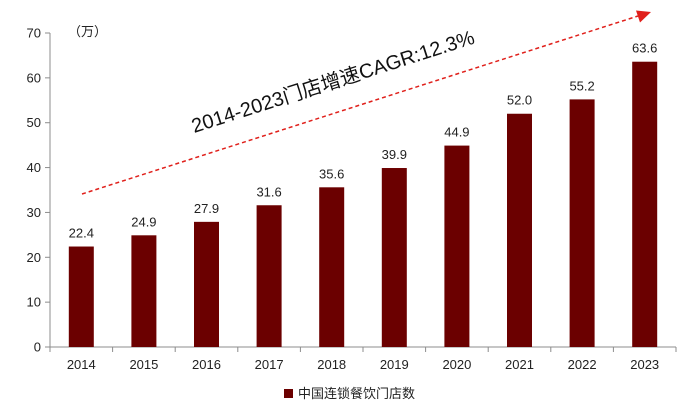 The image size is (700, 412). Describe the element at coordinates (143, 364) in the screenshot. I see `x-tick-label: 2015` at that location.